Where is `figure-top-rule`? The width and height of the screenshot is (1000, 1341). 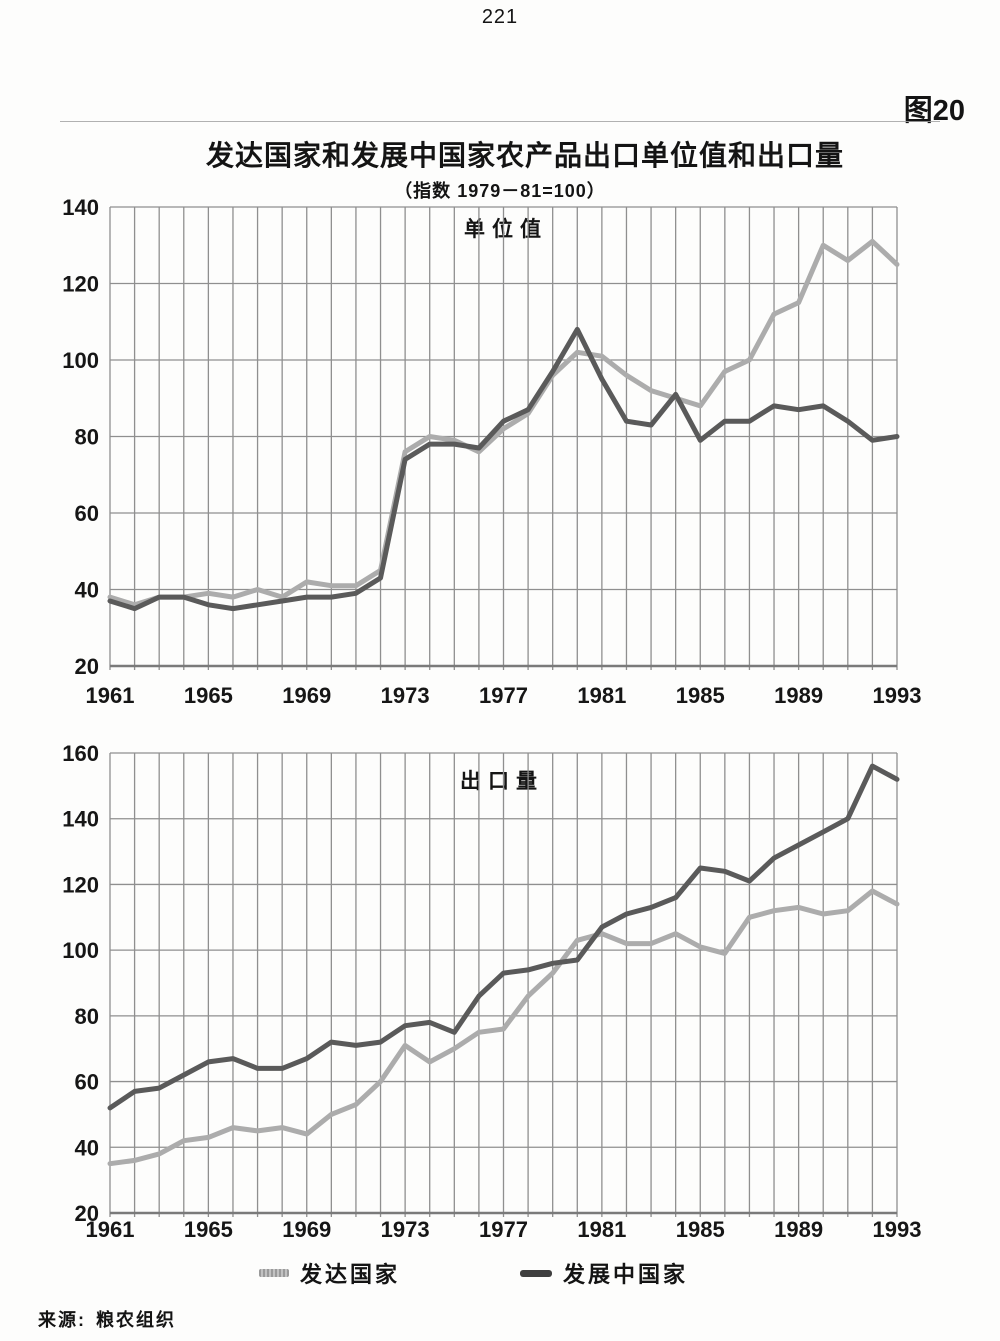
figure-top-rule is located at coordinates (500, 121).